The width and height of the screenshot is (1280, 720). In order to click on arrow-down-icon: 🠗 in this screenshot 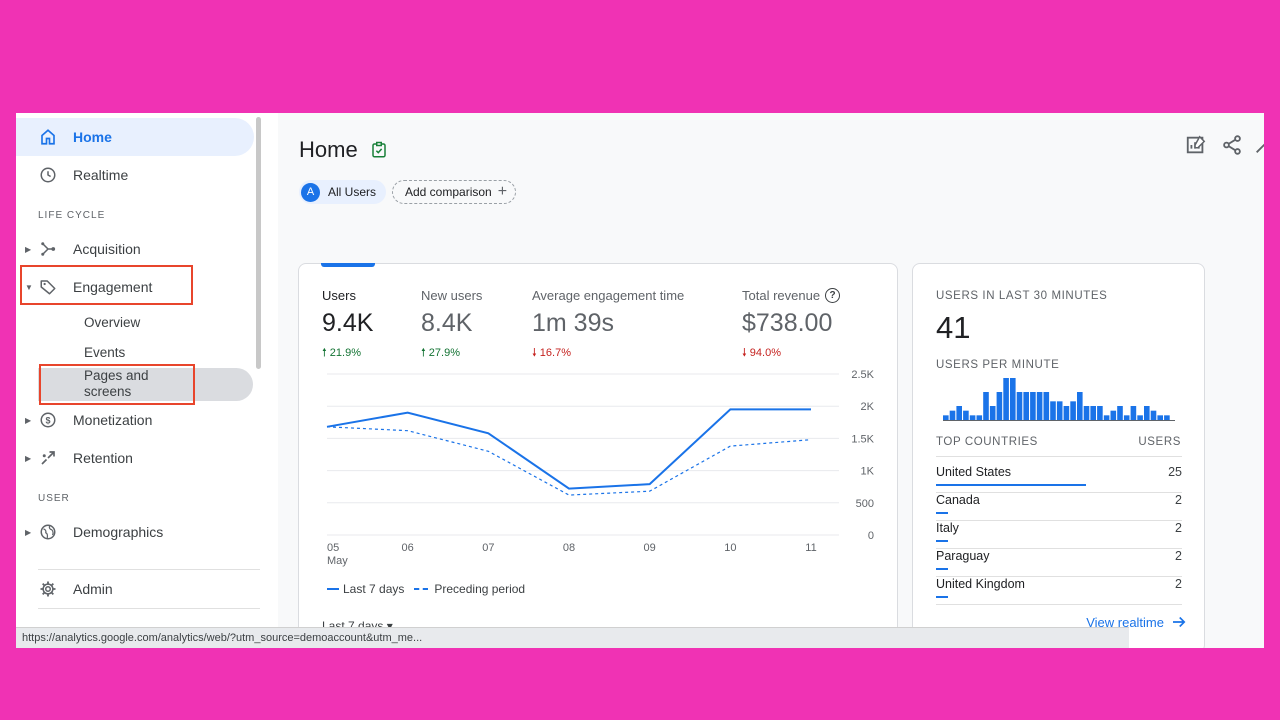, I will do `click(746, 353)`.